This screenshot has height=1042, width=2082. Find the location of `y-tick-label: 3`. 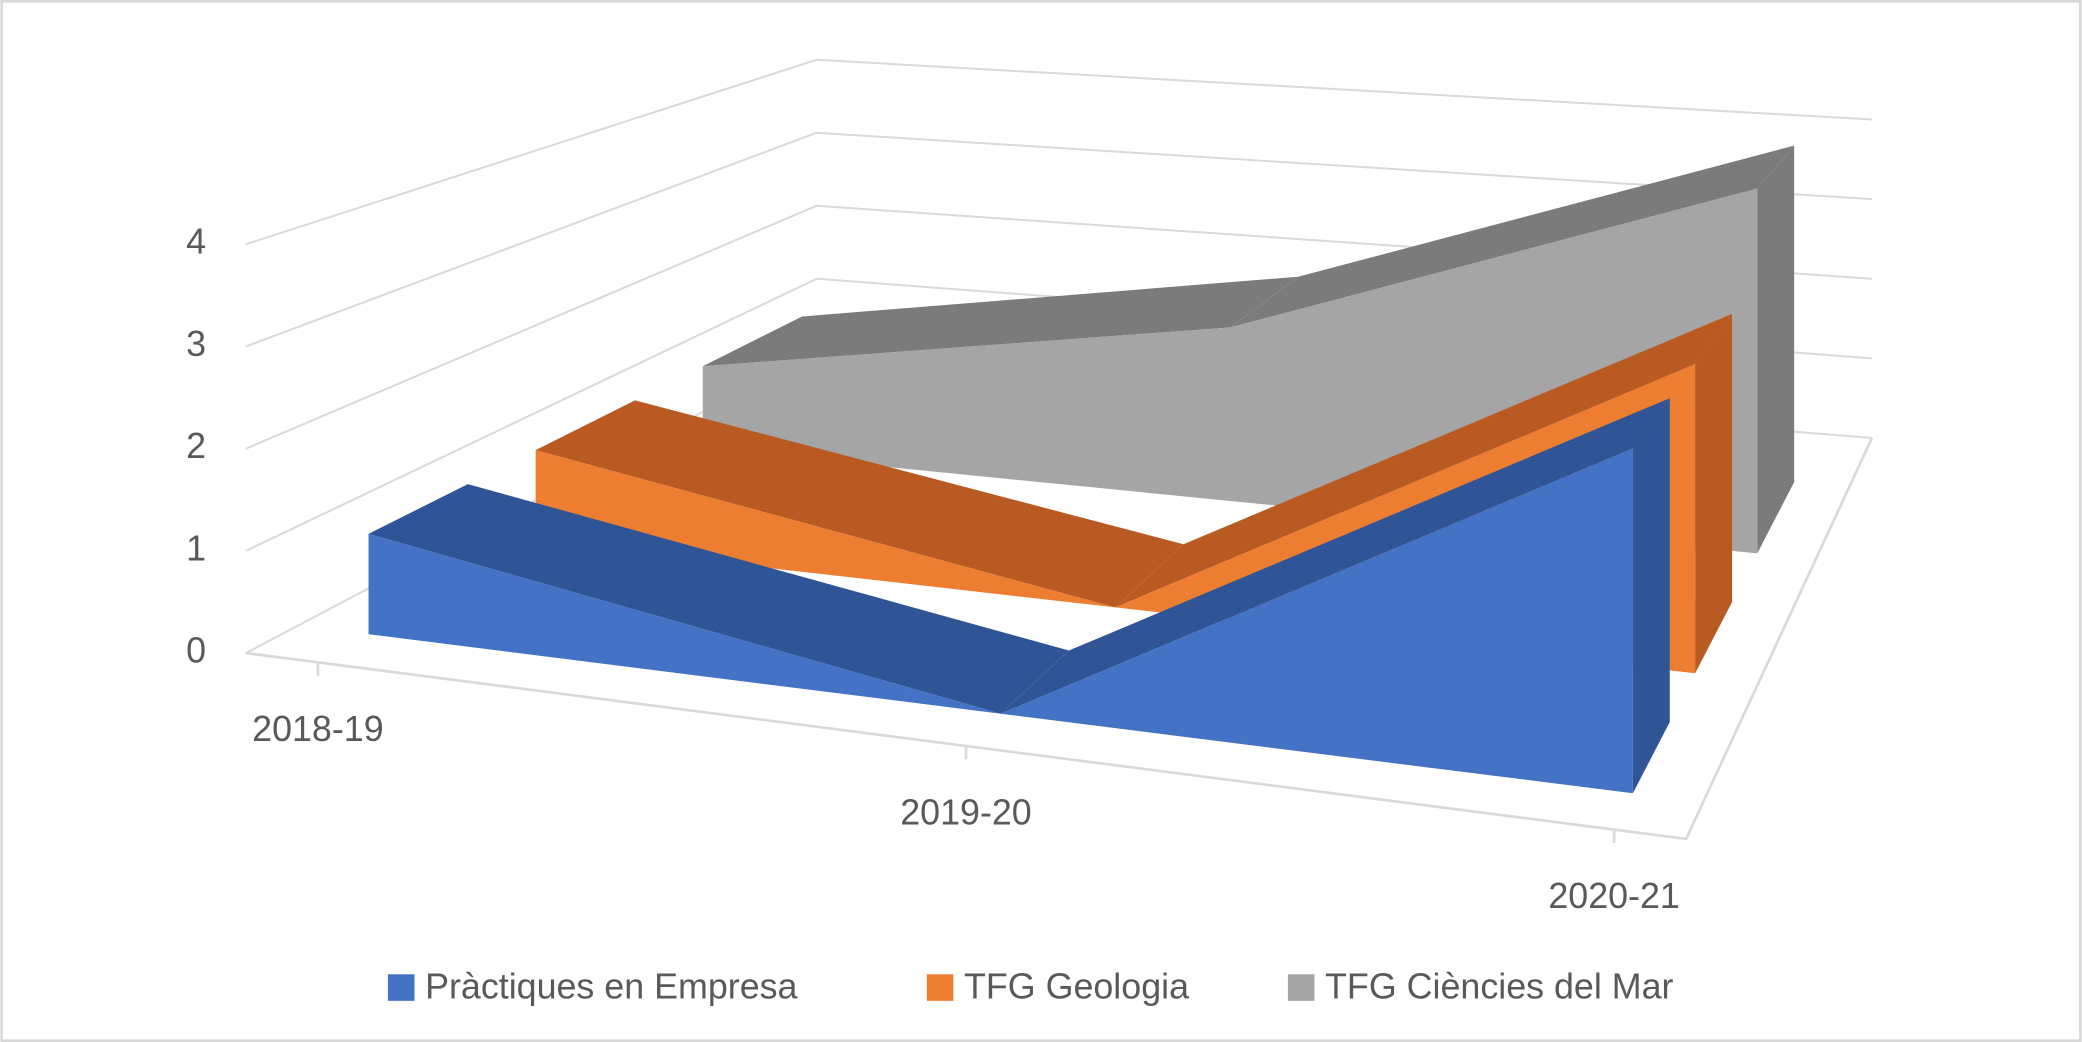

y-tick-label: 3 is located at coordinates (196, 344).